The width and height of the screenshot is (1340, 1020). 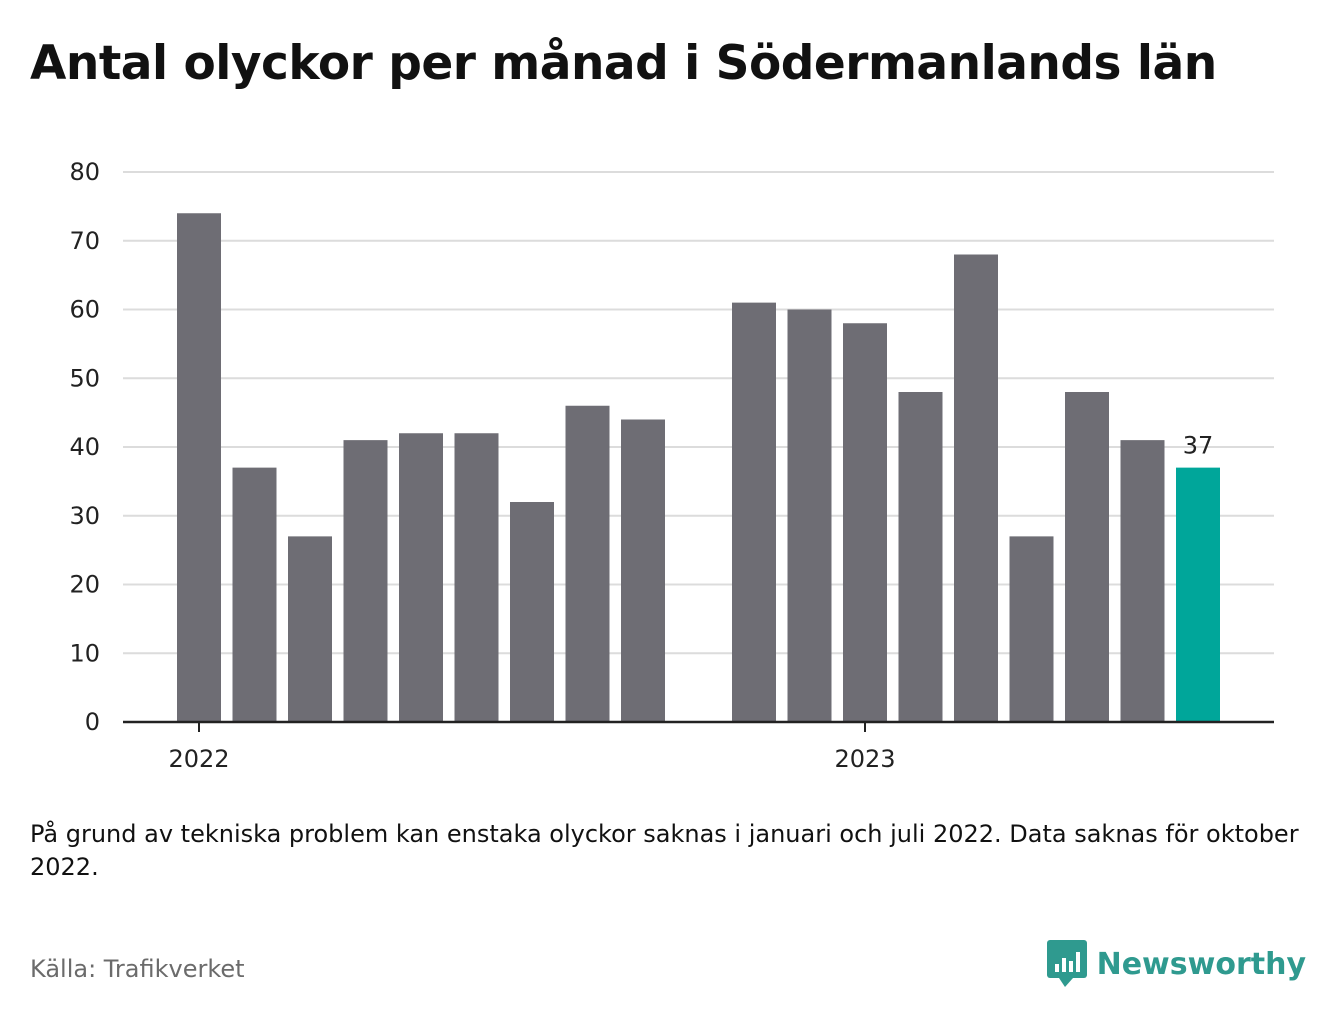 I want to click on newsworthy-logo: Newsworthy, so click(x=1176, y=964).